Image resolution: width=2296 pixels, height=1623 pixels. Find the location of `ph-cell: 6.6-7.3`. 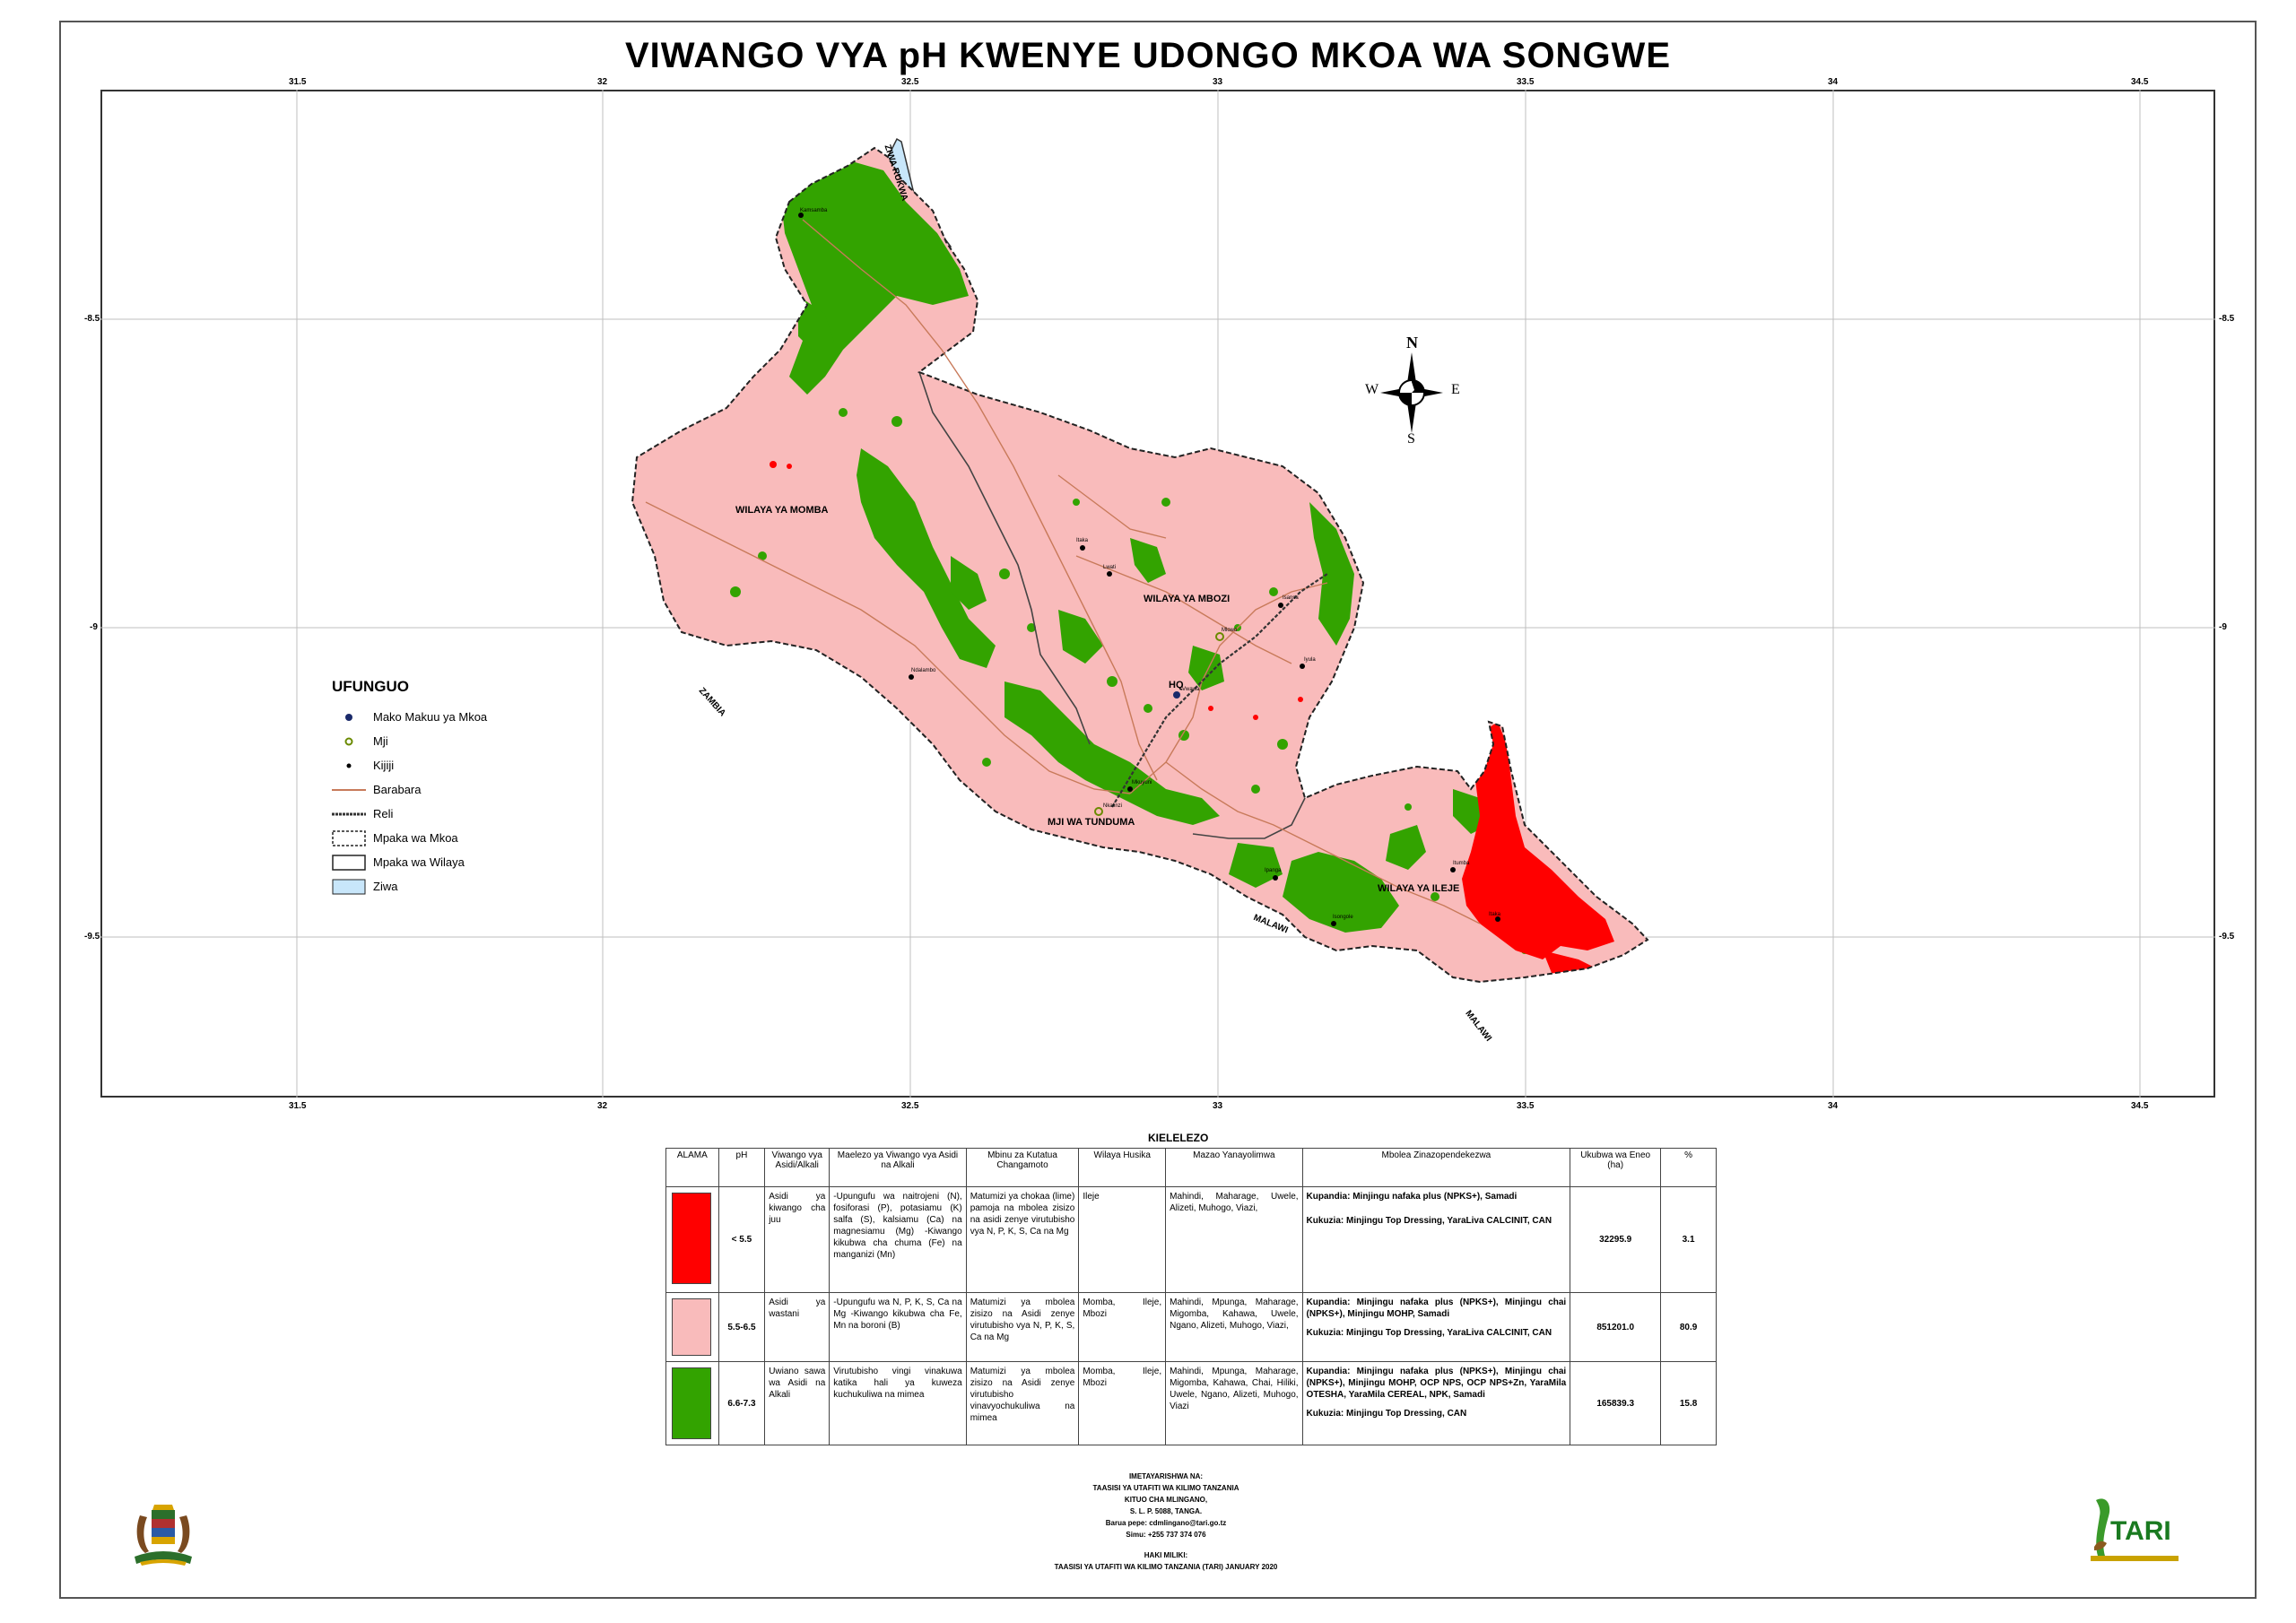

ph-cell: 6.6-7.3 is located at coordinates (742, 1403).